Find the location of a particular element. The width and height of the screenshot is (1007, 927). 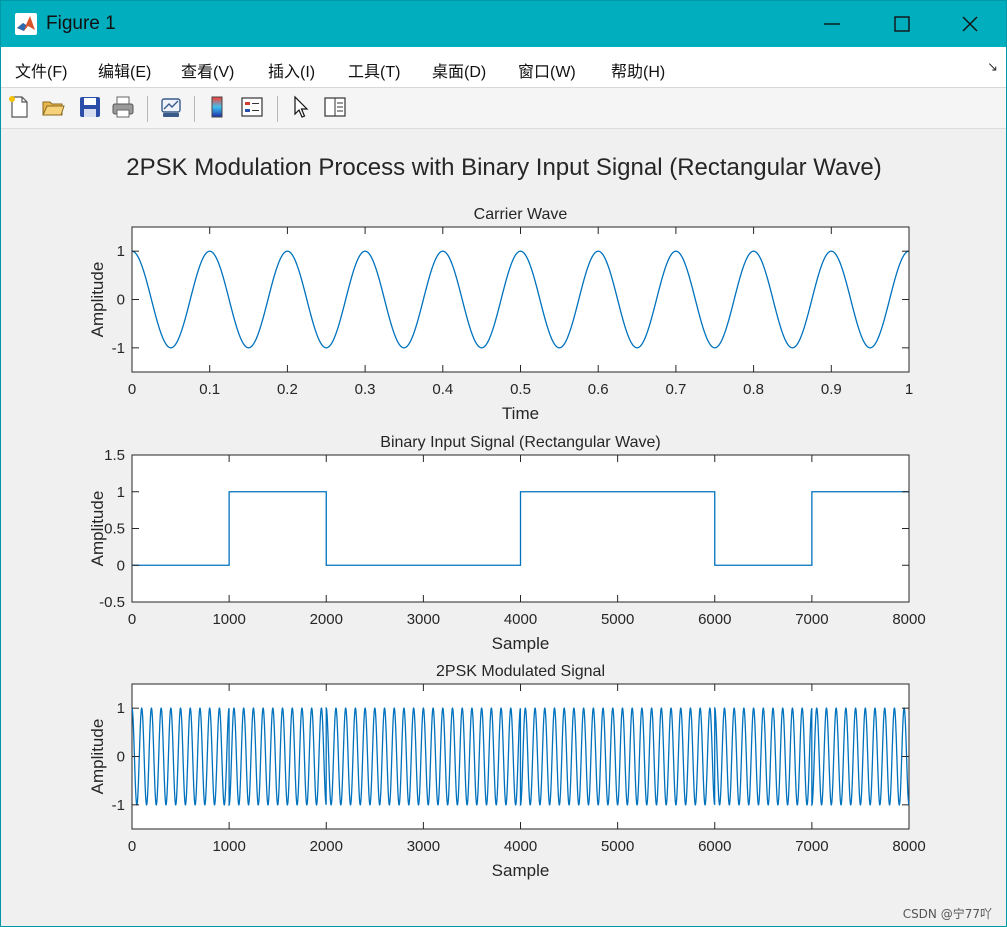

maximize-button is located at coordinates (902, 24).